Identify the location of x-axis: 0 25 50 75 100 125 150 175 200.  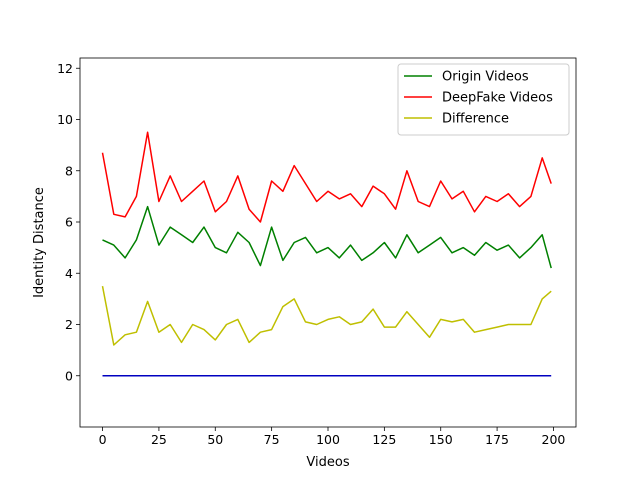
(332, 437).